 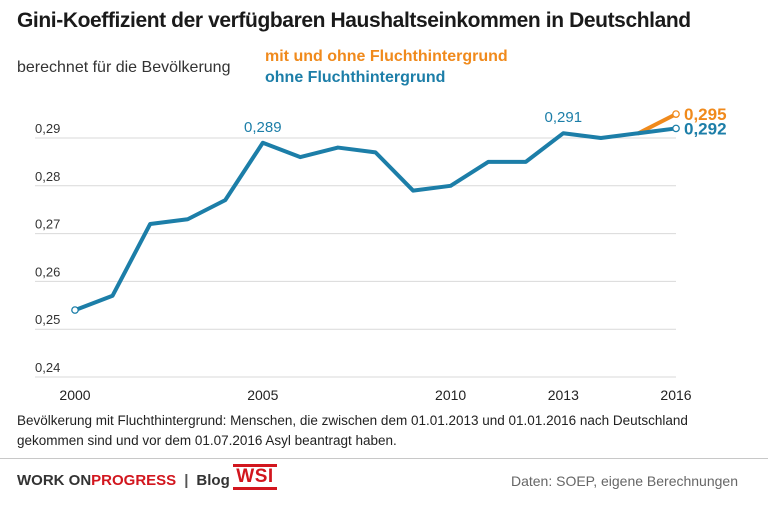 I want to click on chart-subtitle: berechnet für die Bevölkerung, so click(x=124, y=67).